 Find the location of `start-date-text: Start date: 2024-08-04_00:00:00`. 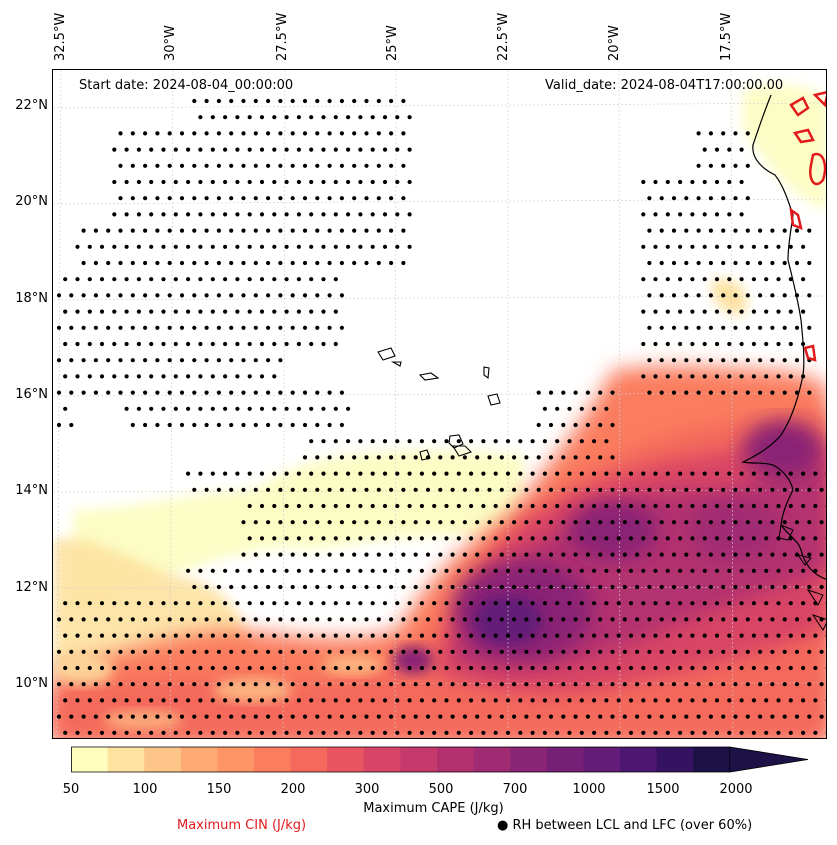

start-date-text: Start date: 2024-08-04_00:00:00 is located at coordinates (186, 85).